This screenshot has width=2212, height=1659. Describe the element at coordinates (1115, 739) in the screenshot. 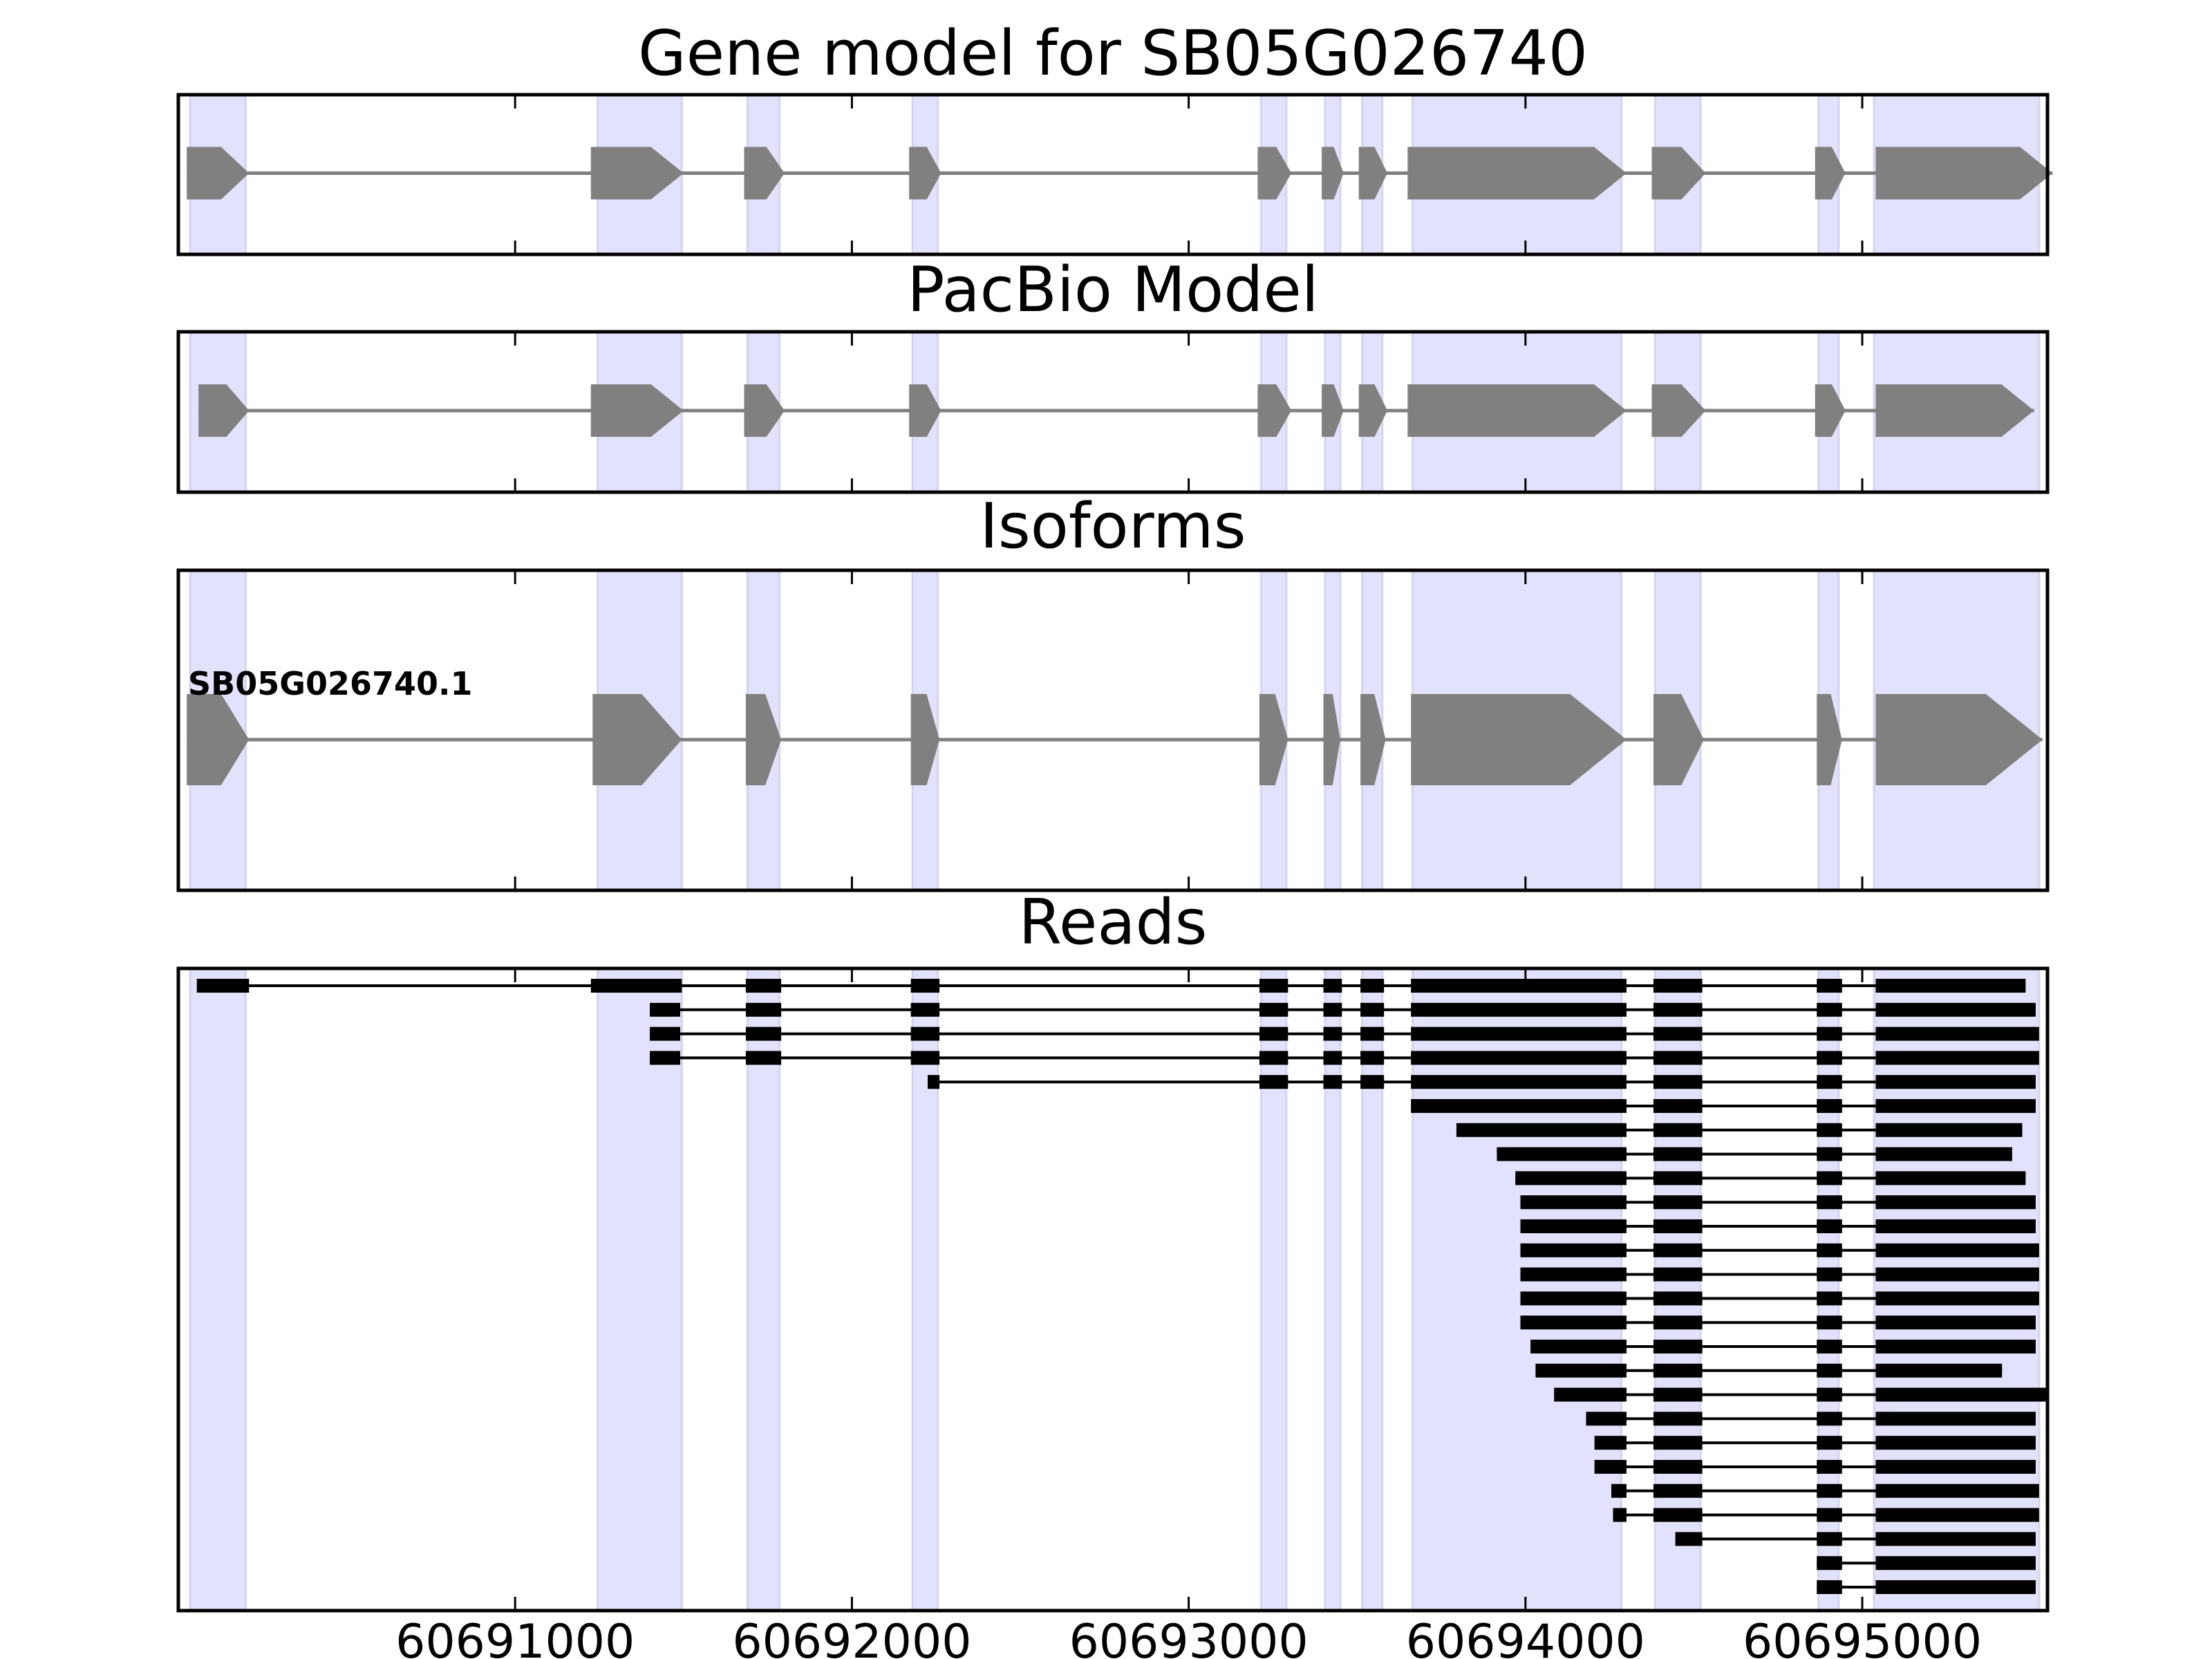

I see `isoforms-marks` at that location.